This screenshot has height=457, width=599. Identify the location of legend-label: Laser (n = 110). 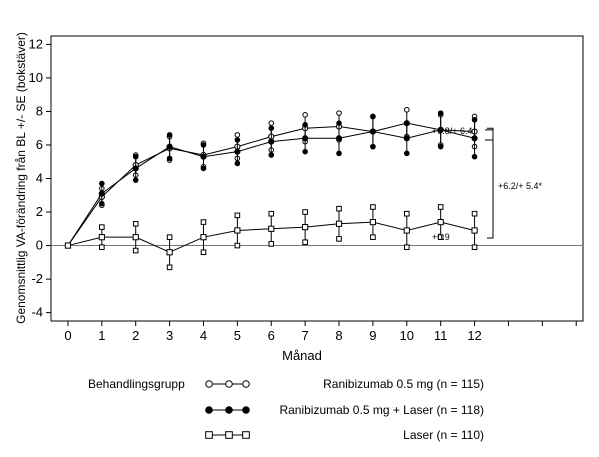
(443, 435).